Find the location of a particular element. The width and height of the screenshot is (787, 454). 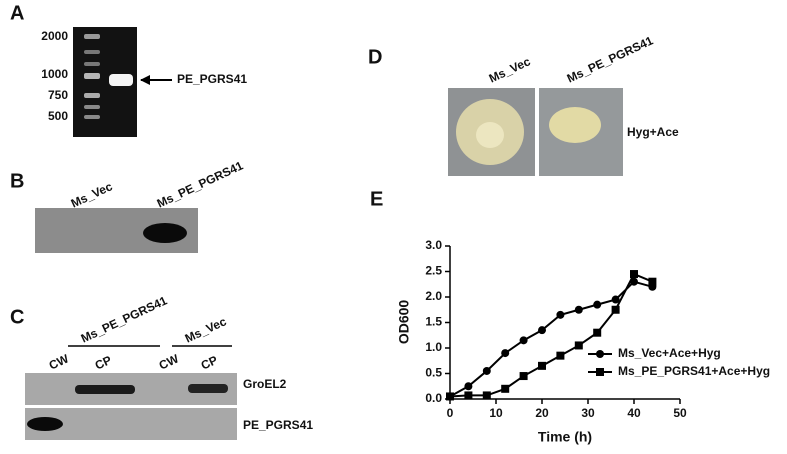

y-tick-label: 0.0 is located at coordinates (433, 398).